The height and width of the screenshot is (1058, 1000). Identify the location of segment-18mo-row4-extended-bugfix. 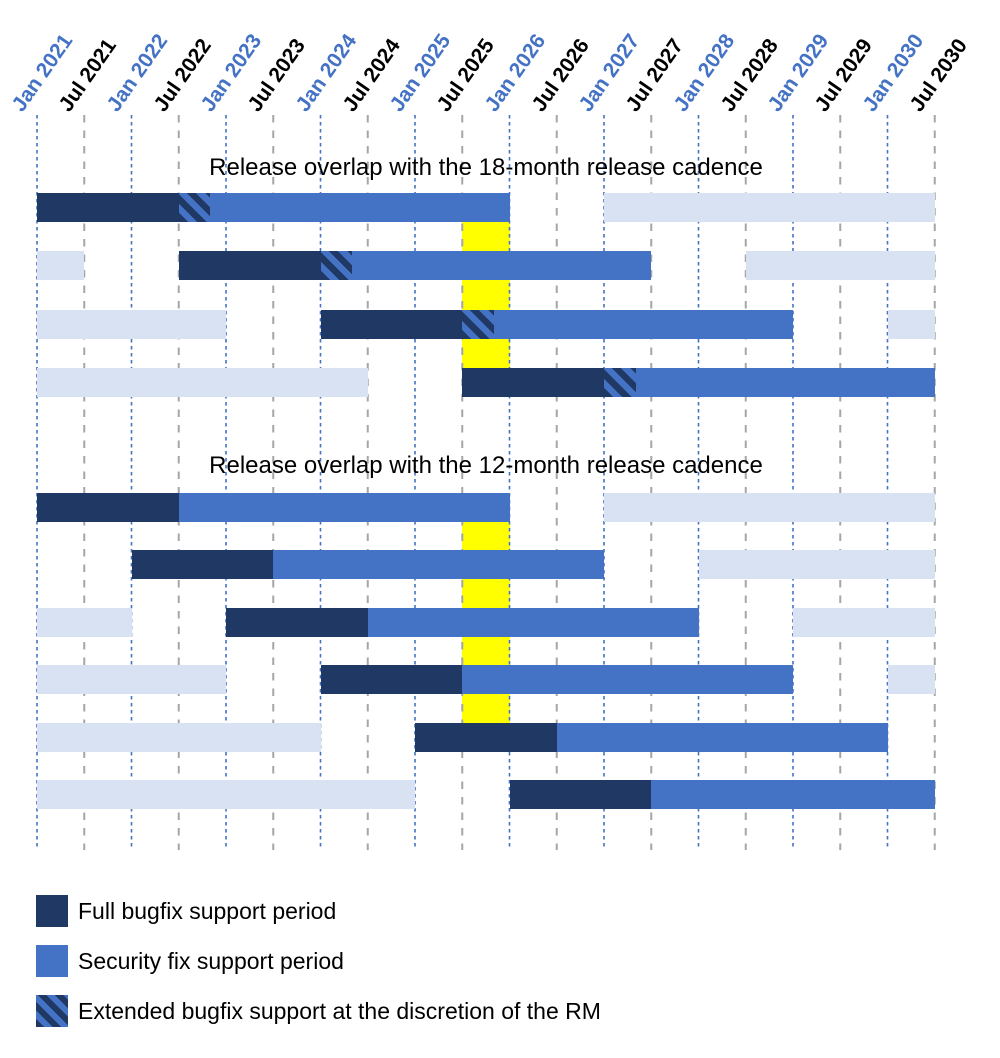
(620, 382).